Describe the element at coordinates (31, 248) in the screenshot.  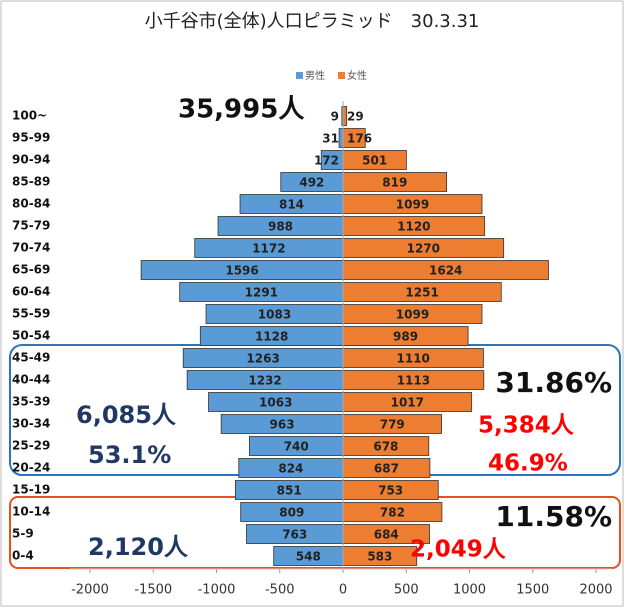
I see `category-label: 70-74` at that location.